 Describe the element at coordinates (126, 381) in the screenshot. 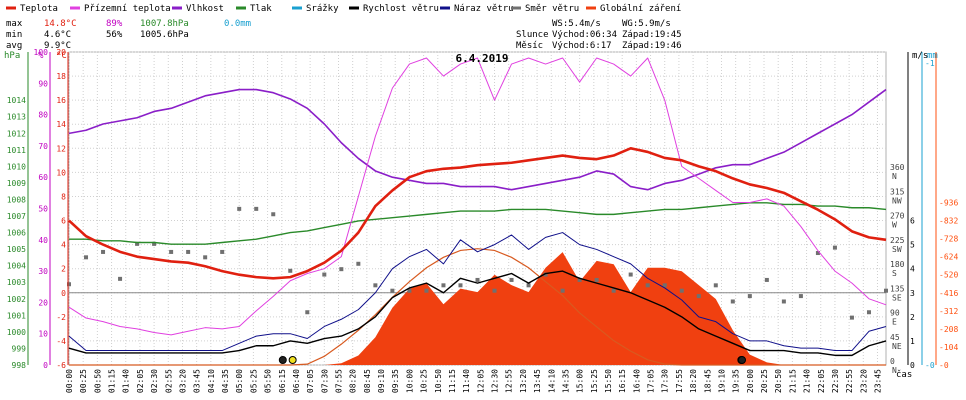

I see `time-tick-label: 01:40` at that location.